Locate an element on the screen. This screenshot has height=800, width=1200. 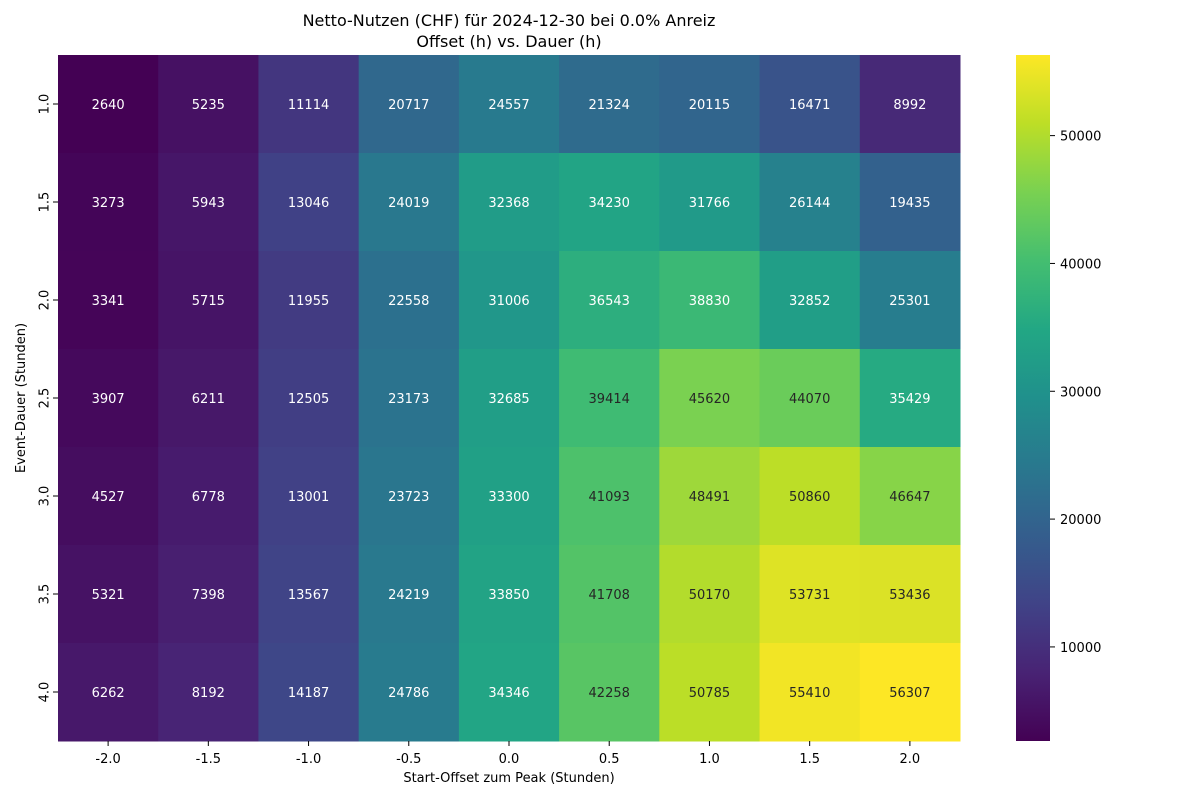
cell-value-label: 50860 is located at coordinates (809, 497).